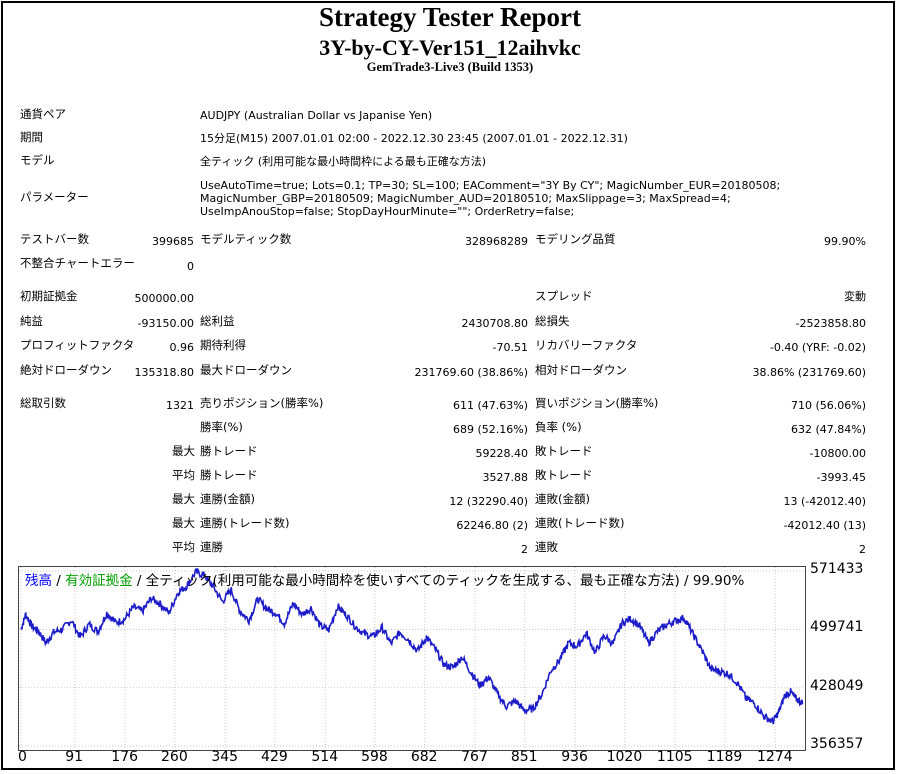 Image resolution: width=900 pixels, height=774 pixels. Describe the element at coordinates (724, 757) in the screenshot. I see `x-tick-label: 1189` at that location.